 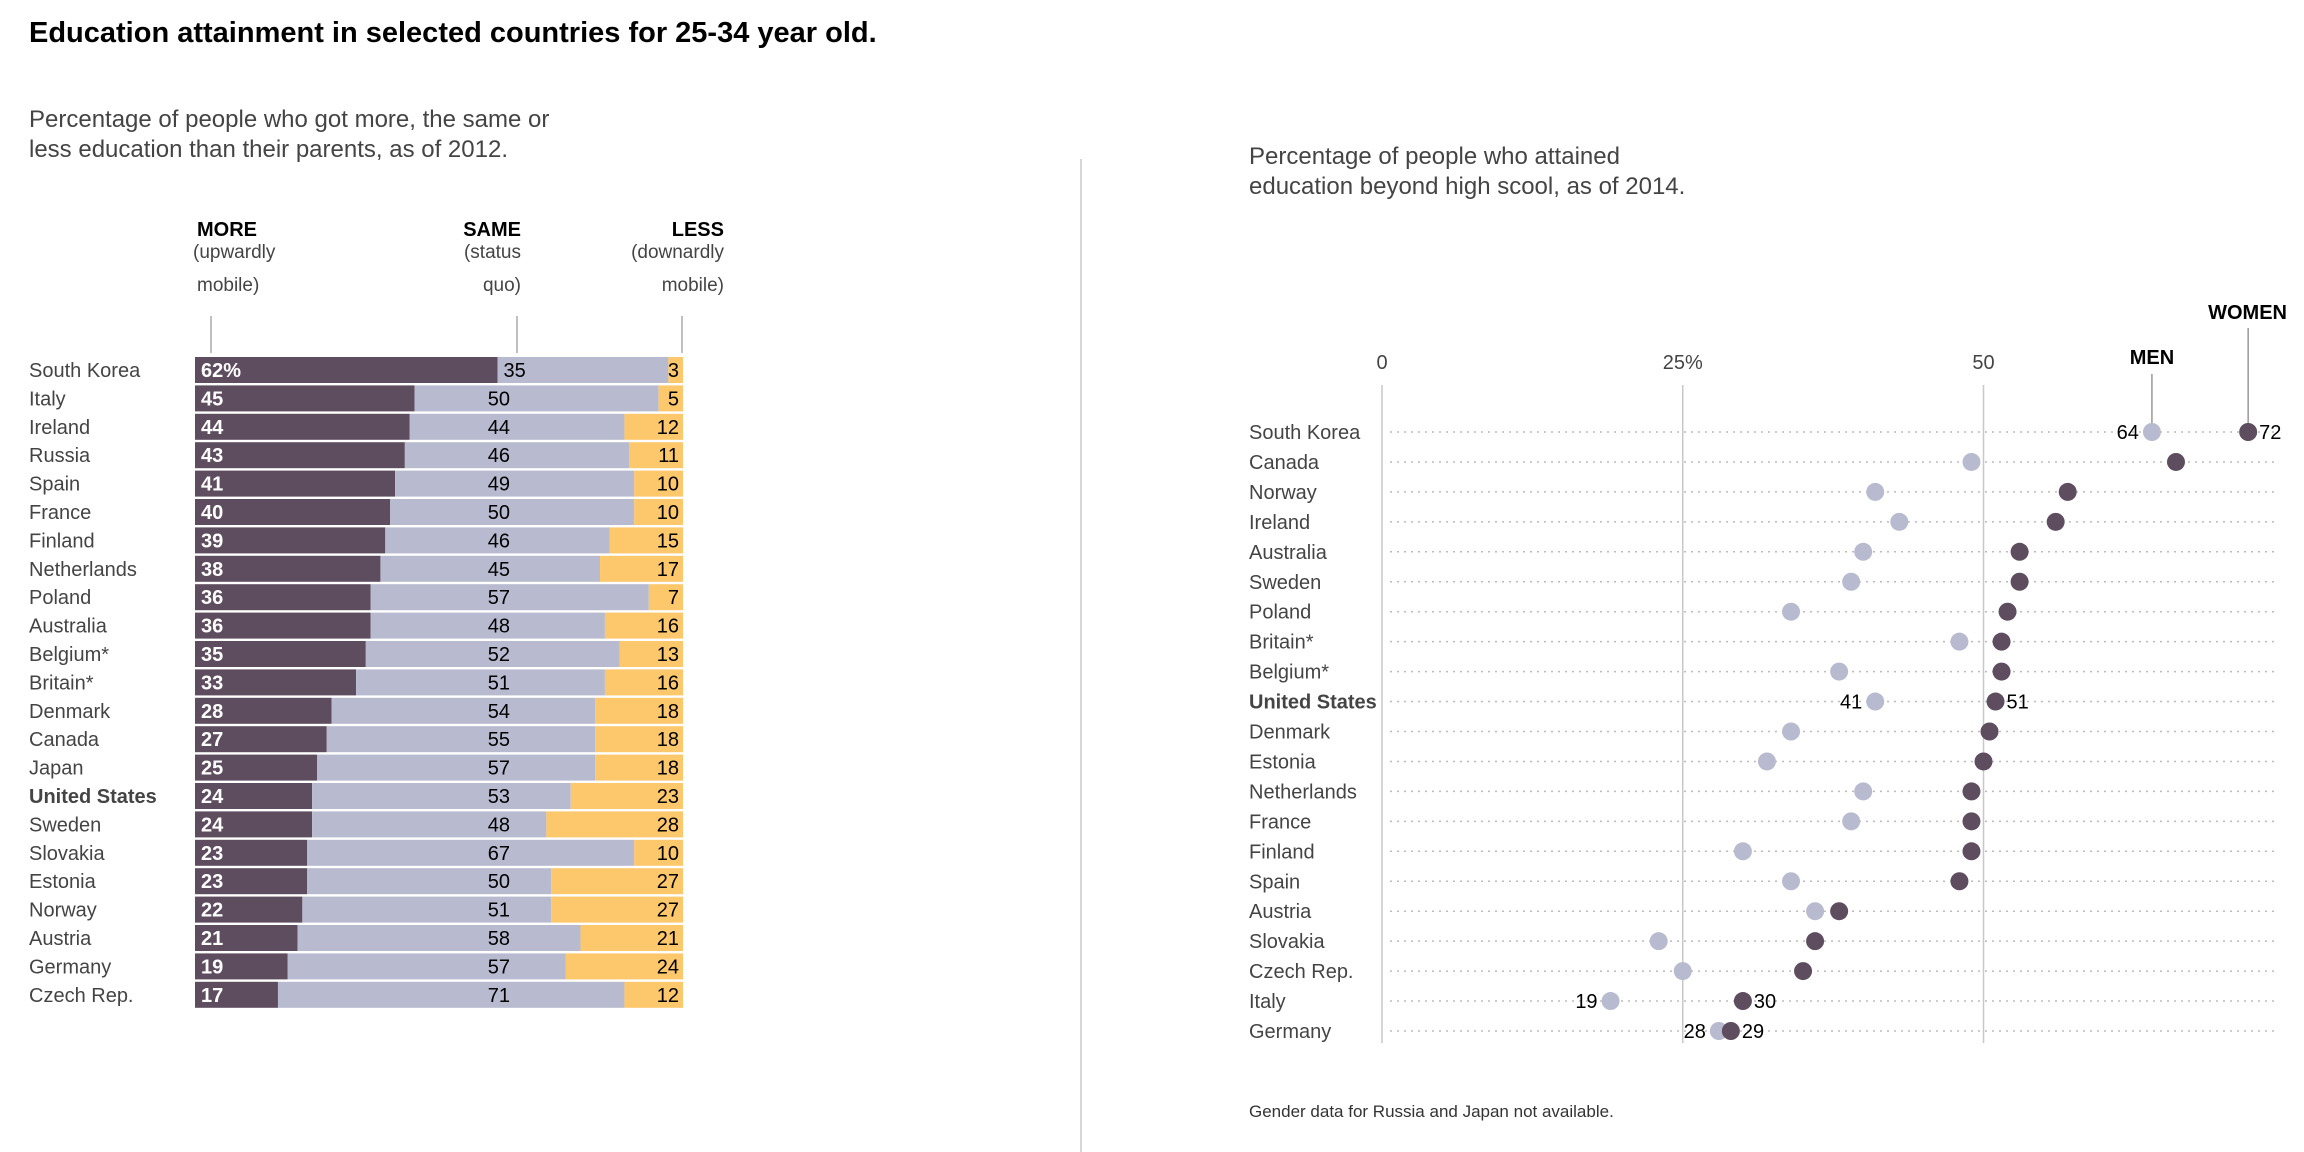 What do you see at coordinates (212, 825) in the screenshot?
I see `value-more: 24` at bounding box center [212, 825].